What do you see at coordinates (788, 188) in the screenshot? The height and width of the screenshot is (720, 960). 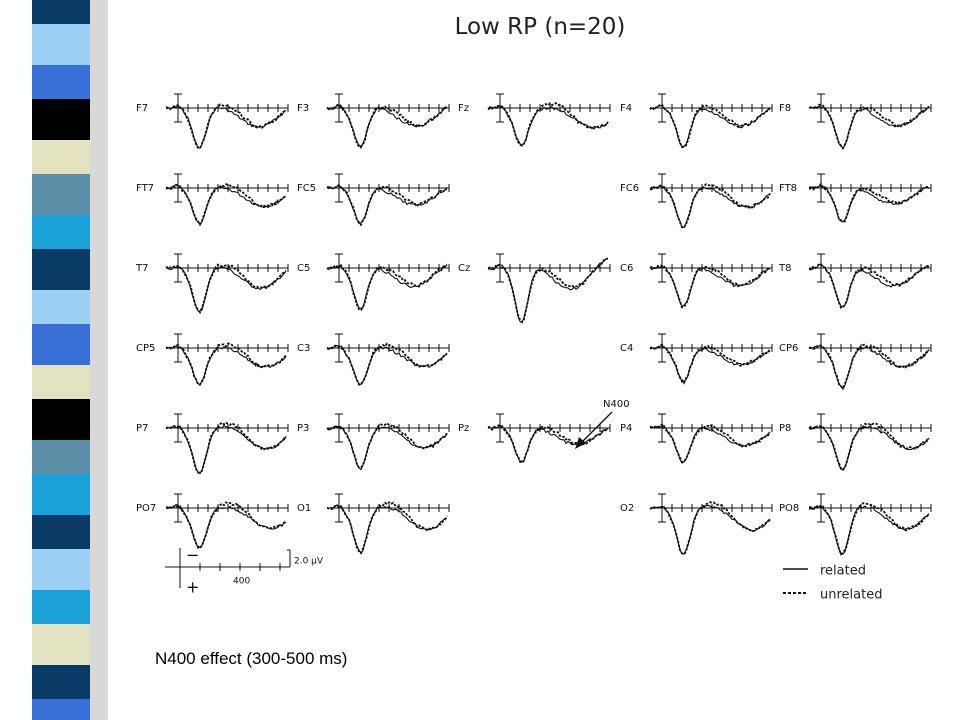 I see `electrode-label: FT8` at bounding box center [788, 188].